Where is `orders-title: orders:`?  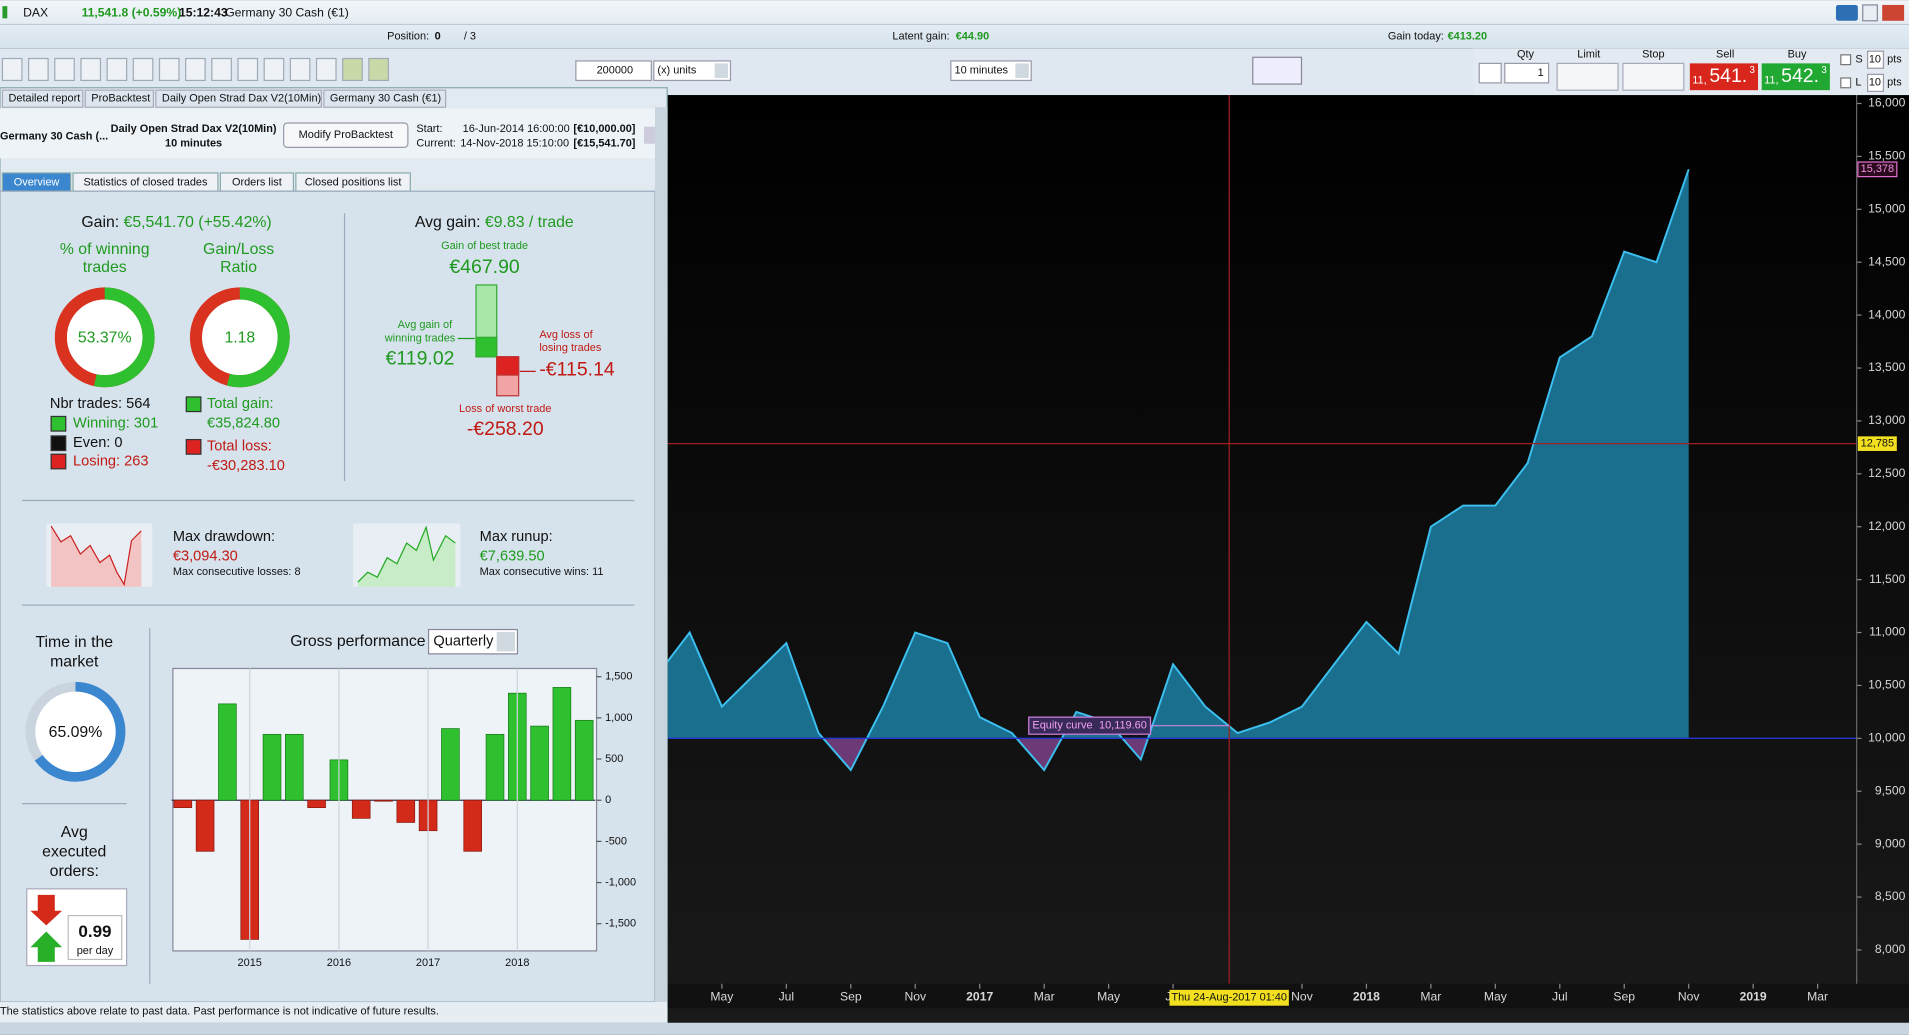 orders-title: orders: is located at coordinates (74, 871).